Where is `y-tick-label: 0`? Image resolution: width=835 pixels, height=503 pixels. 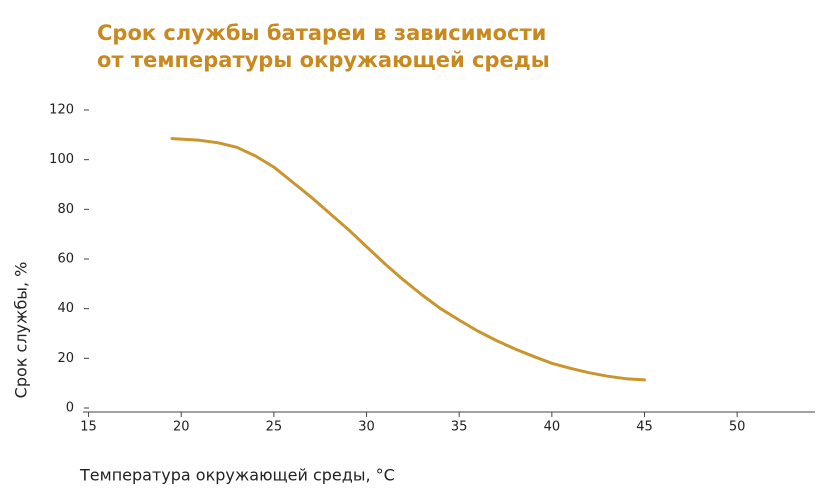
y-tick-label: 0 is located at coordinates (70, 408).